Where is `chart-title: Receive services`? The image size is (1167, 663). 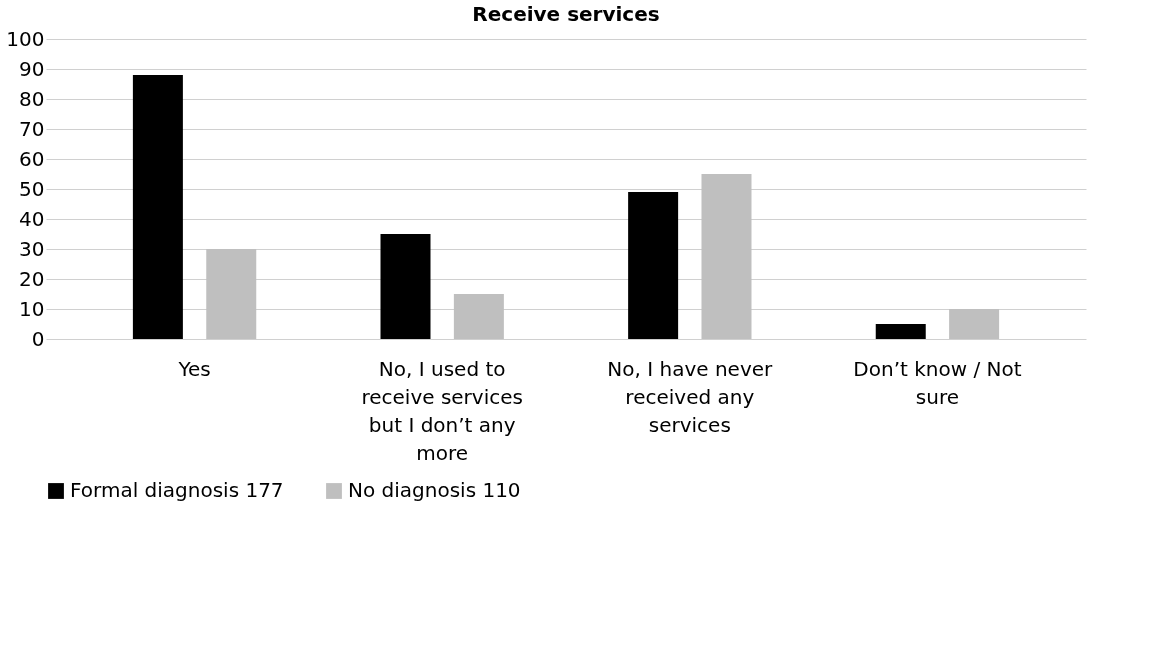 chart-title: Receive services is located at coordinates (566, 14).